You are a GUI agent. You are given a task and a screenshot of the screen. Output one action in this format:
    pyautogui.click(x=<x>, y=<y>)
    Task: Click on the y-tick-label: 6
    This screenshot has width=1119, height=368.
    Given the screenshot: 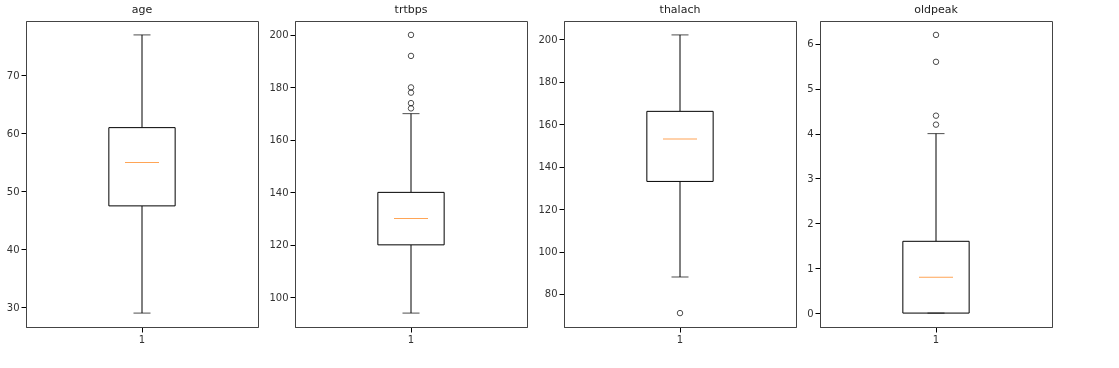 What is the action you would take?
    pyautogui.click(x=810, y=44)
    